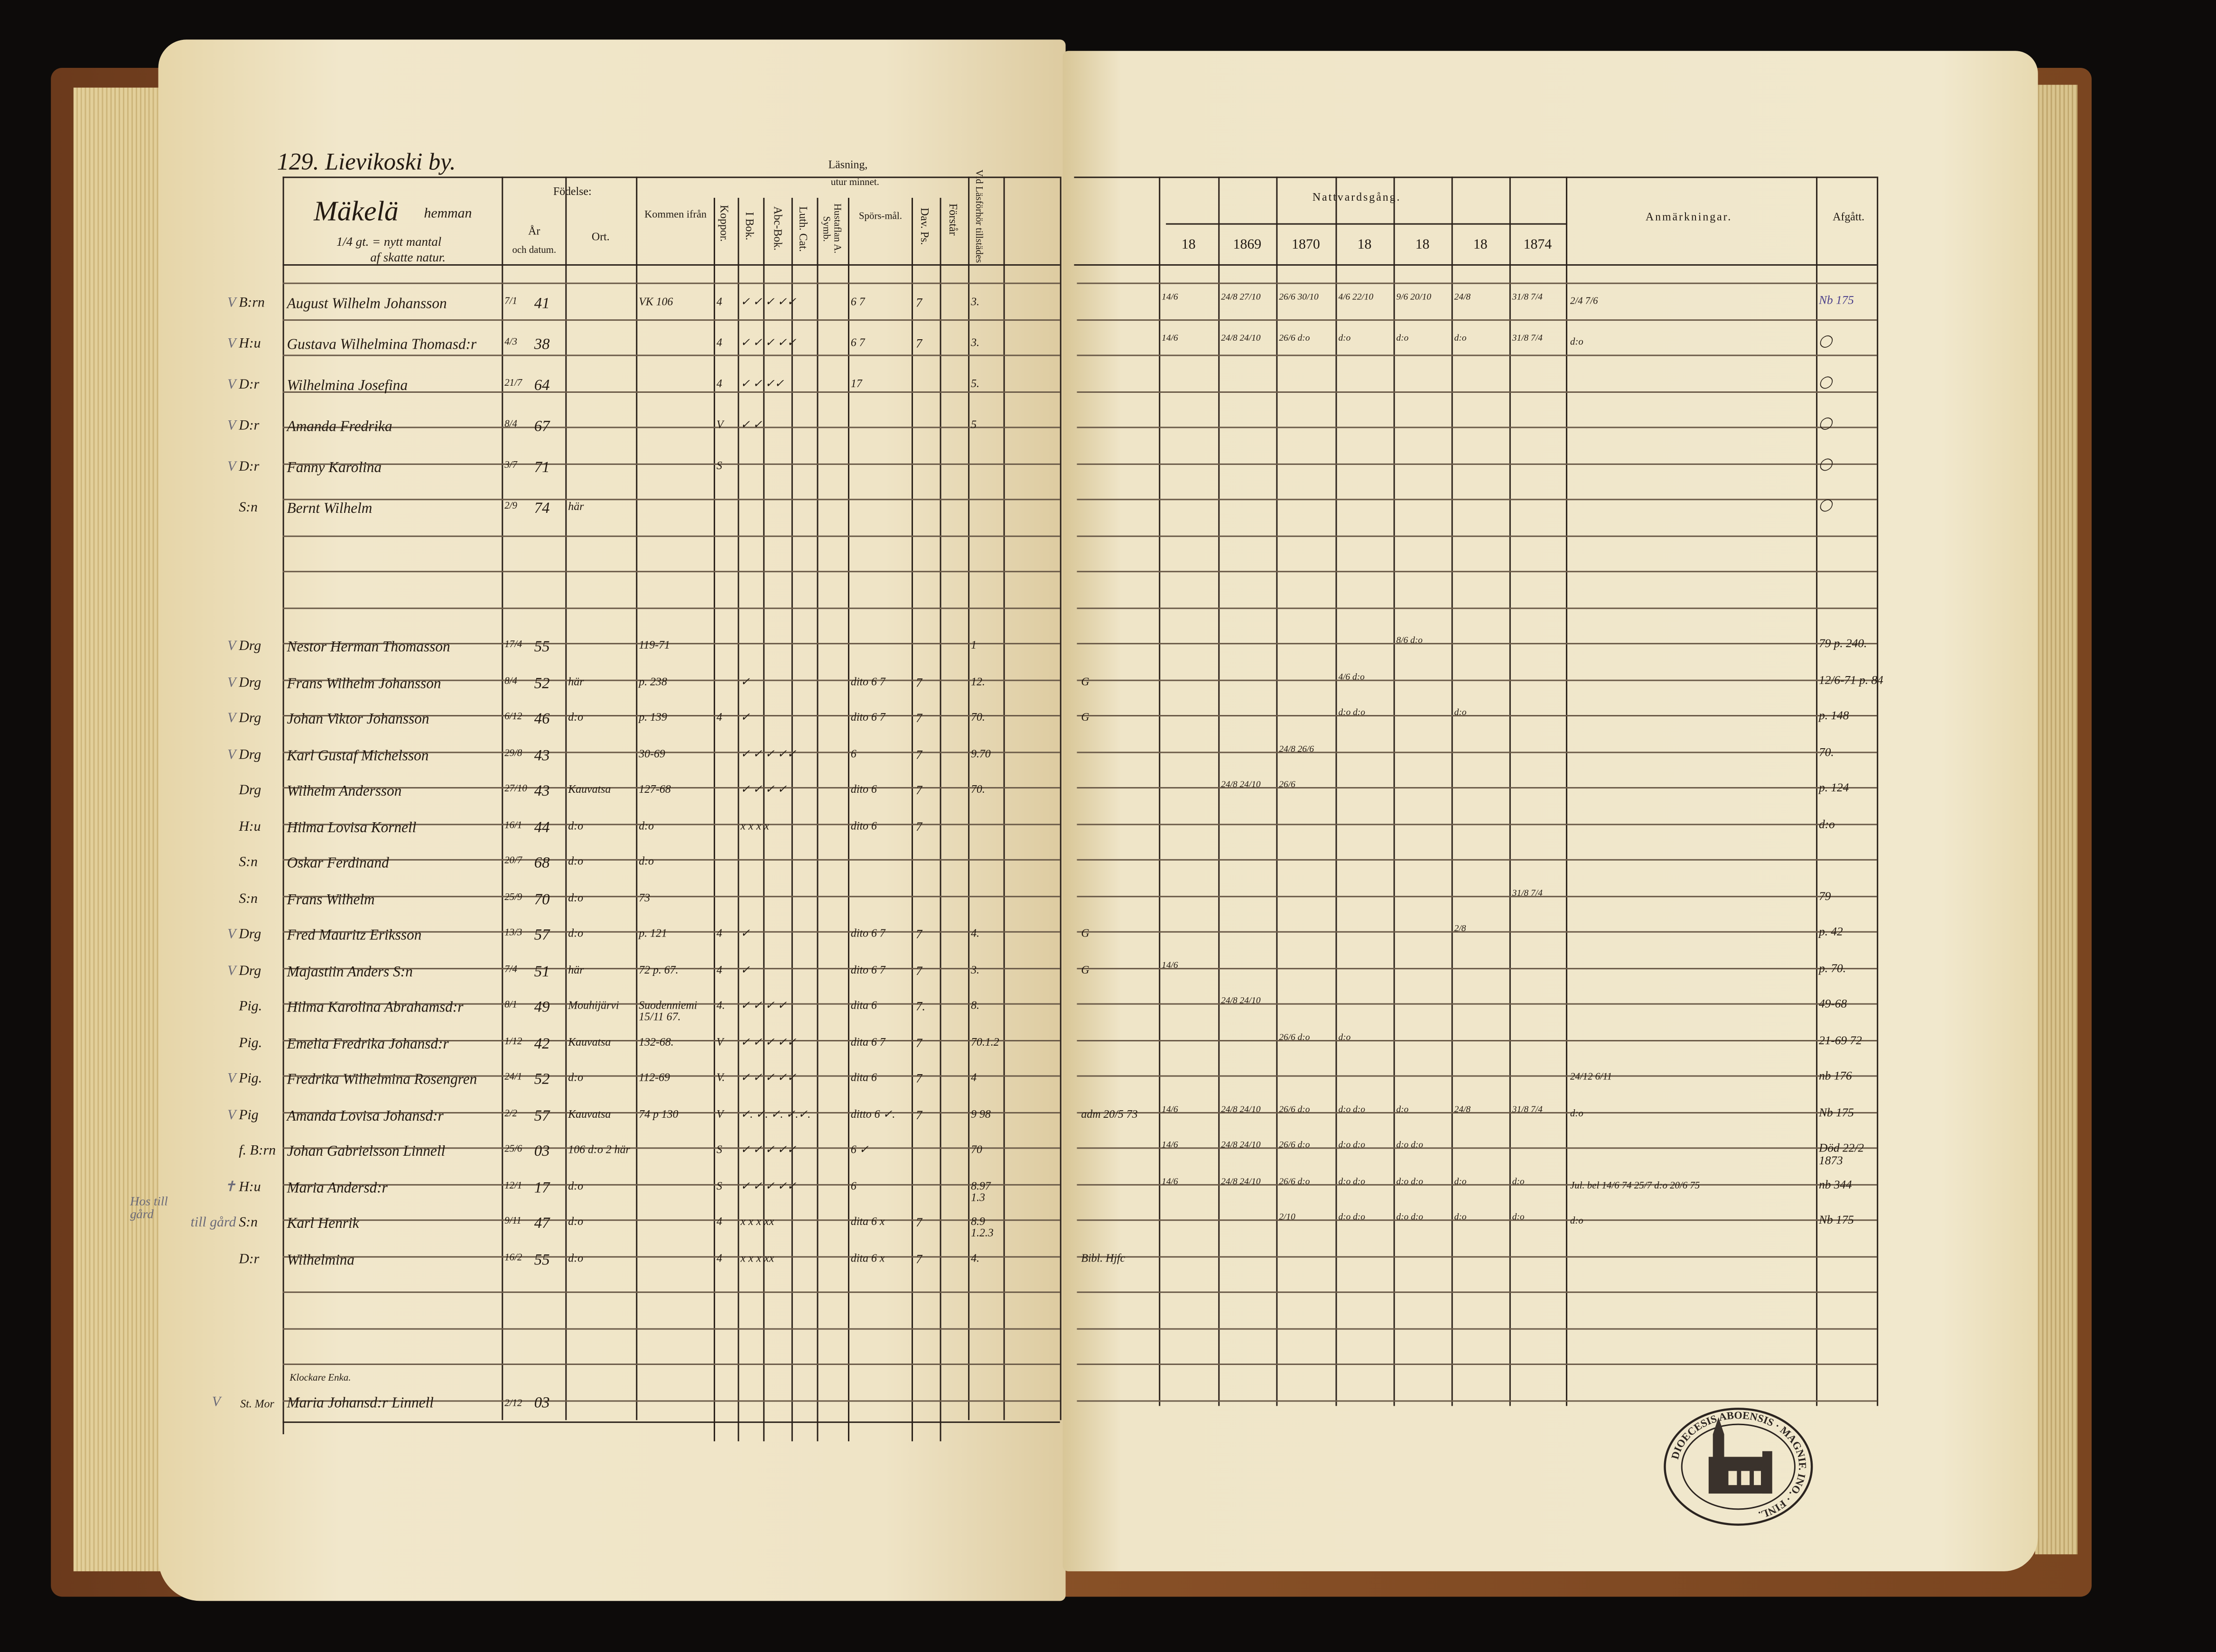 Image resolution: width=2216 pixels, height=1652 pixels. What do you see at coordinates (1843, 643) in the screenshot?
I see `departure-entry: 79 p. 240.` at bounding box center [1843, 643].